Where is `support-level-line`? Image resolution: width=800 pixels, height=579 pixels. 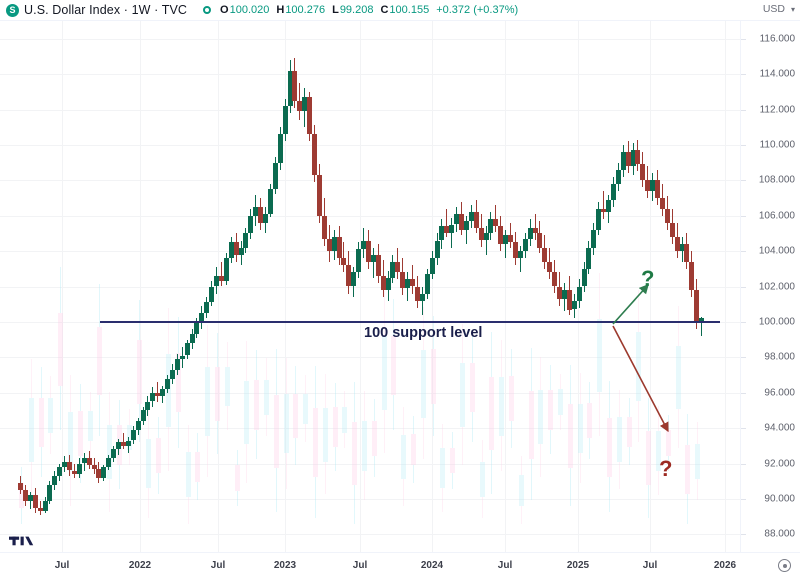 support-level-line is located at coordinates (410, 321).